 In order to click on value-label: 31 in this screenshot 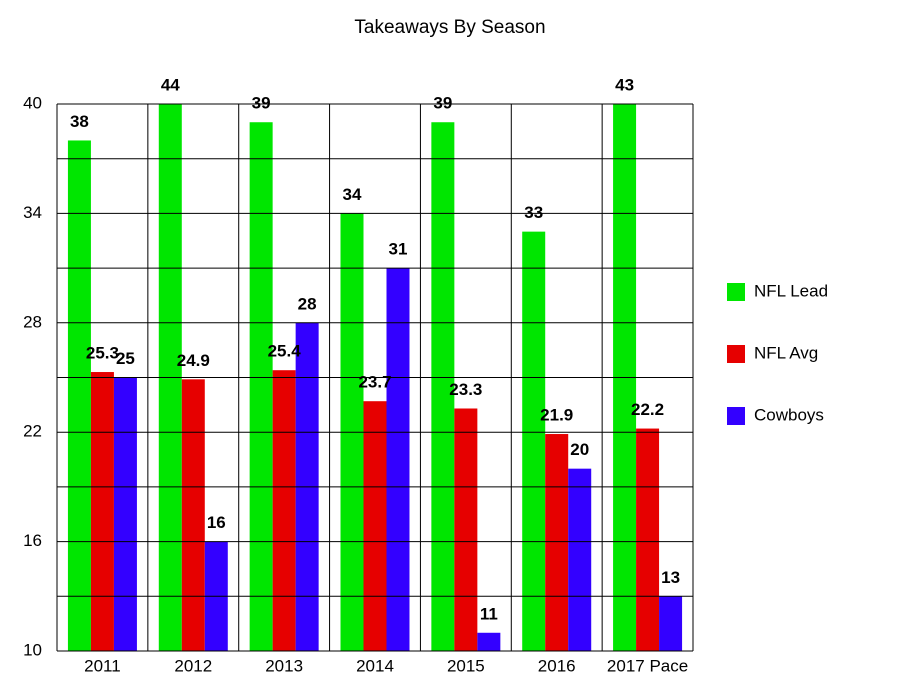, I will do `click(398, 249)`.